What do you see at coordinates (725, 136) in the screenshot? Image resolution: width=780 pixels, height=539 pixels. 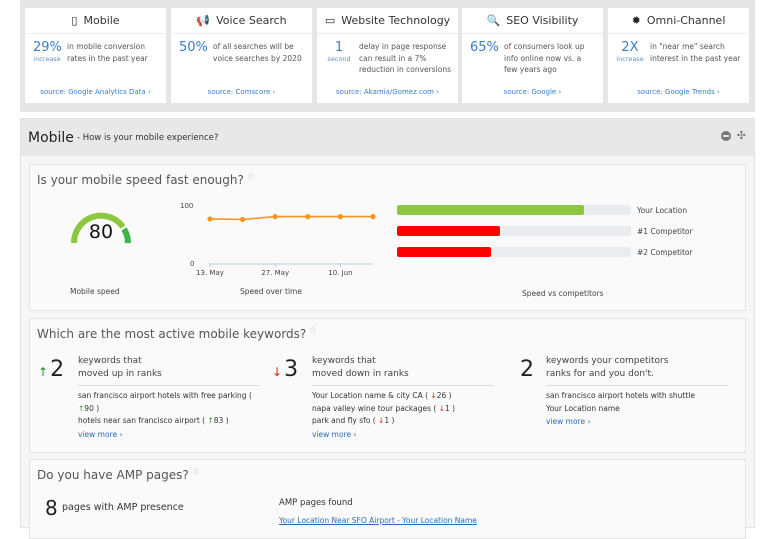 I see `collapse-icon` at bounding box center [725, 136].